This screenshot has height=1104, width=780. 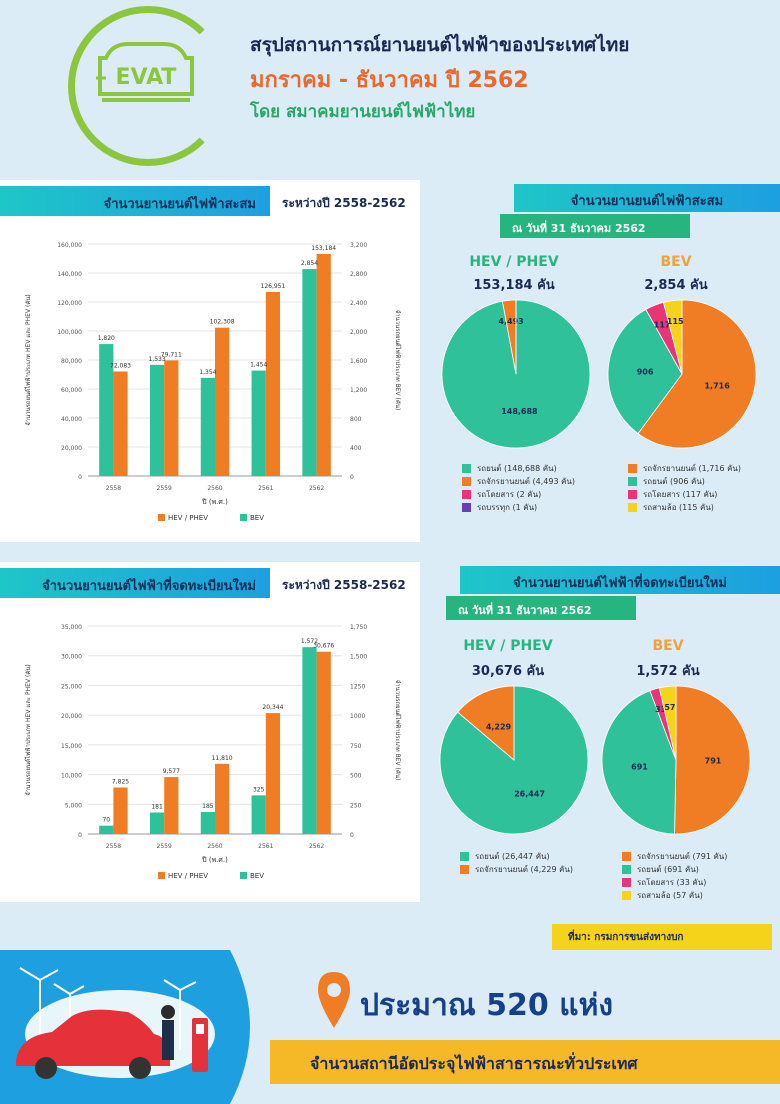 What do you see at coordinates (258, 365) in the screenshot?
I see `bar-label-bev: 1,454` at bounding box center [258, 365].